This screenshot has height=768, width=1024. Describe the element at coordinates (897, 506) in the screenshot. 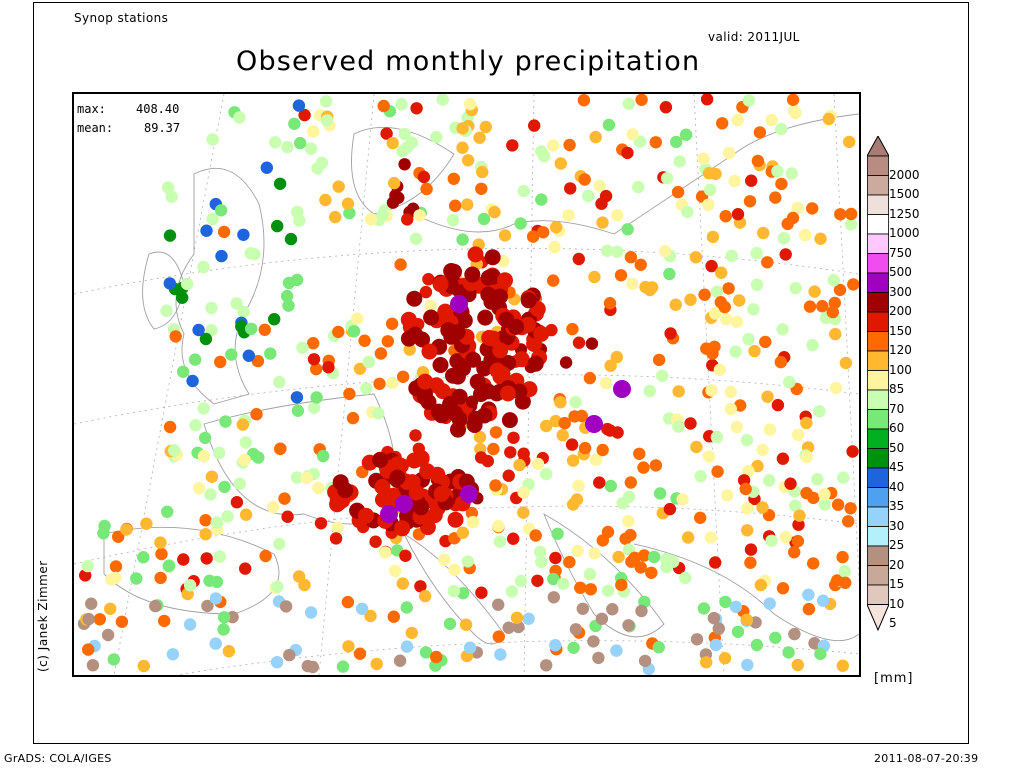

I see `legend-label: 35` at that location.